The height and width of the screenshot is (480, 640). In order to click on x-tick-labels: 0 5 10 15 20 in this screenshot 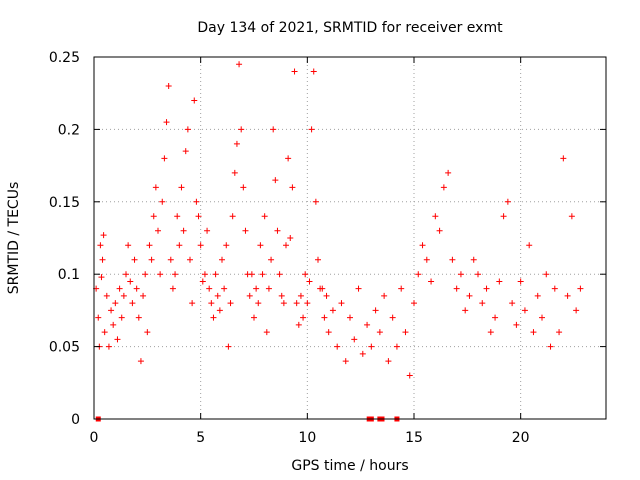, I will do `click(310, 438)`.